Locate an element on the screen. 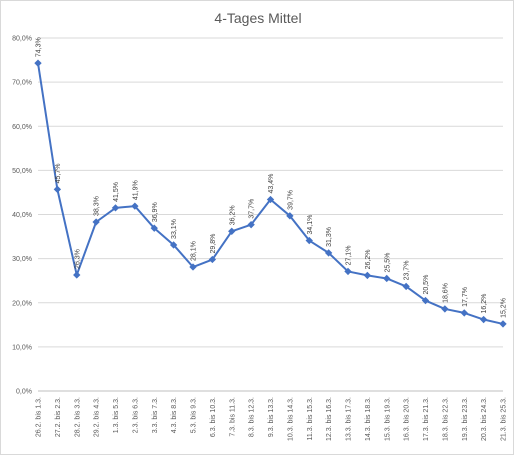  x-tick-label: 21.3. bis 25.3. is located at coordinates (504, 419).